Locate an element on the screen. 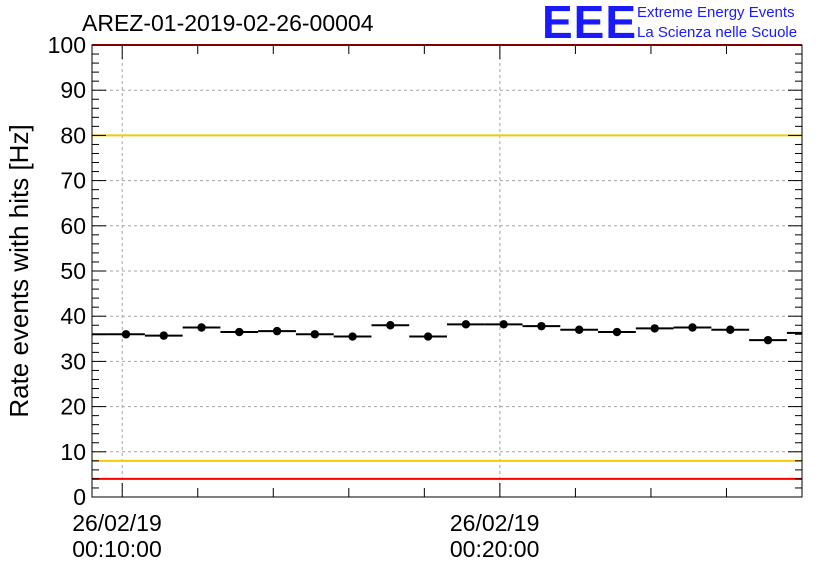 The width and height of the screenshot is (836, 572). y-tick-label: 100 is located at coordinates (67, 45).